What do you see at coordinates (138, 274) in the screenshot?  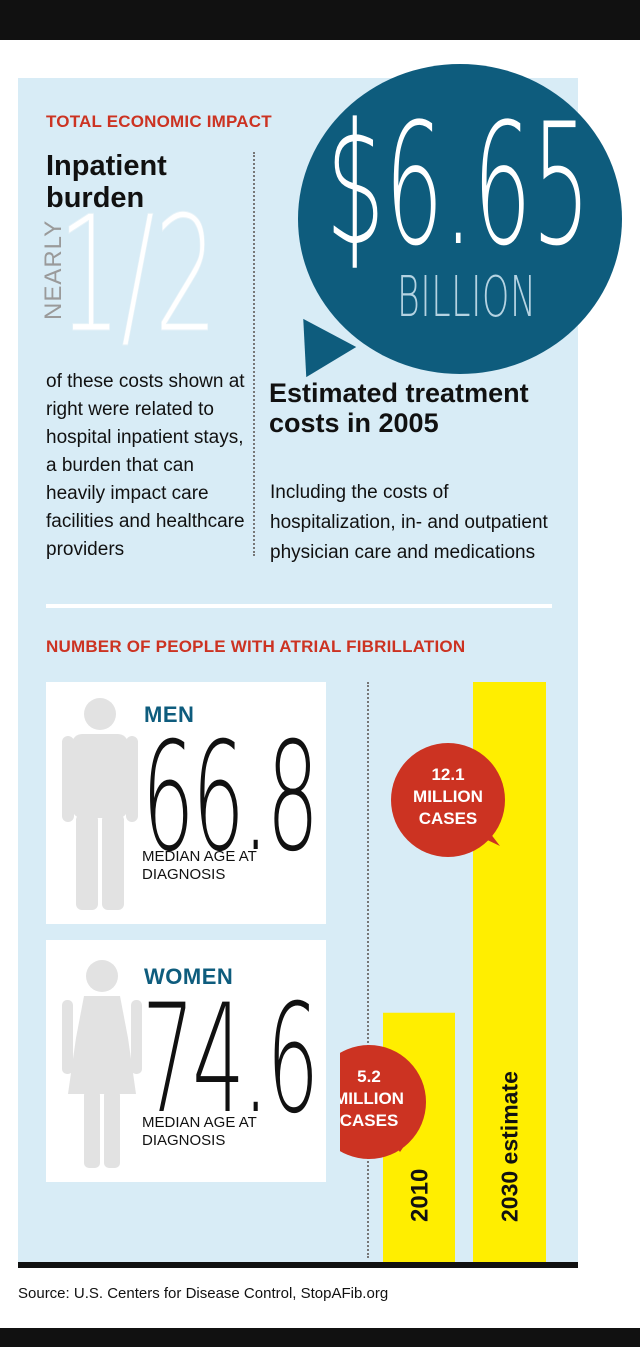 I see `fraction-value: 1/2` at bounding box center [138, 274].